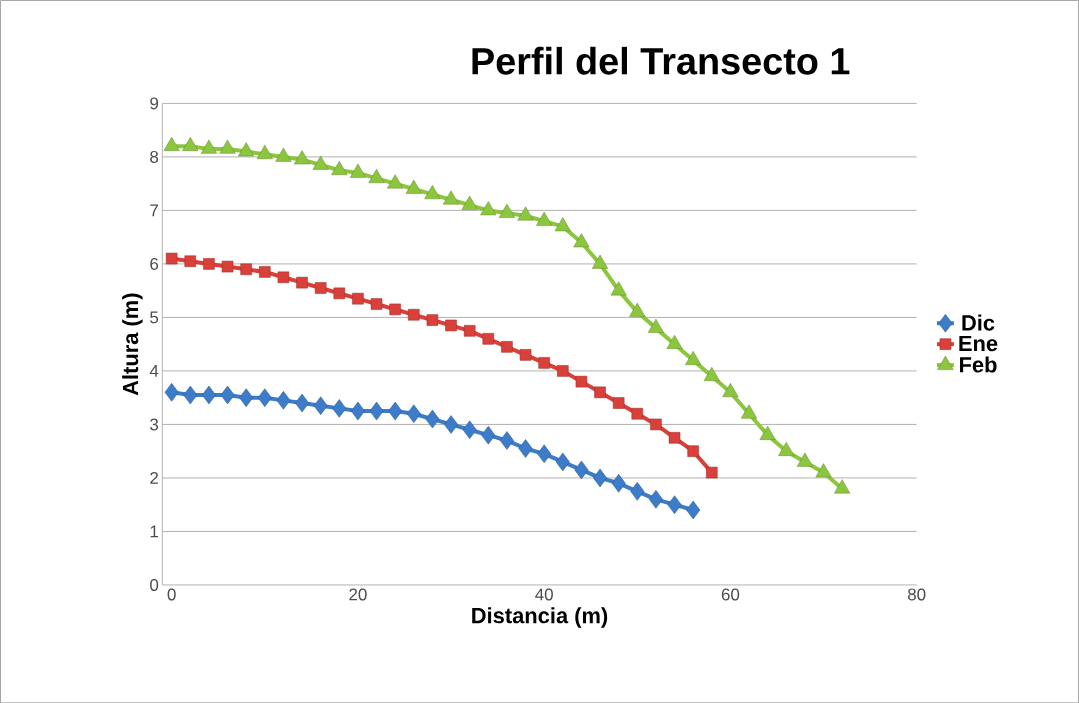 This screenshot has height=703, width=1079. I want to click on legend-label: Dic, so click(978, 322).